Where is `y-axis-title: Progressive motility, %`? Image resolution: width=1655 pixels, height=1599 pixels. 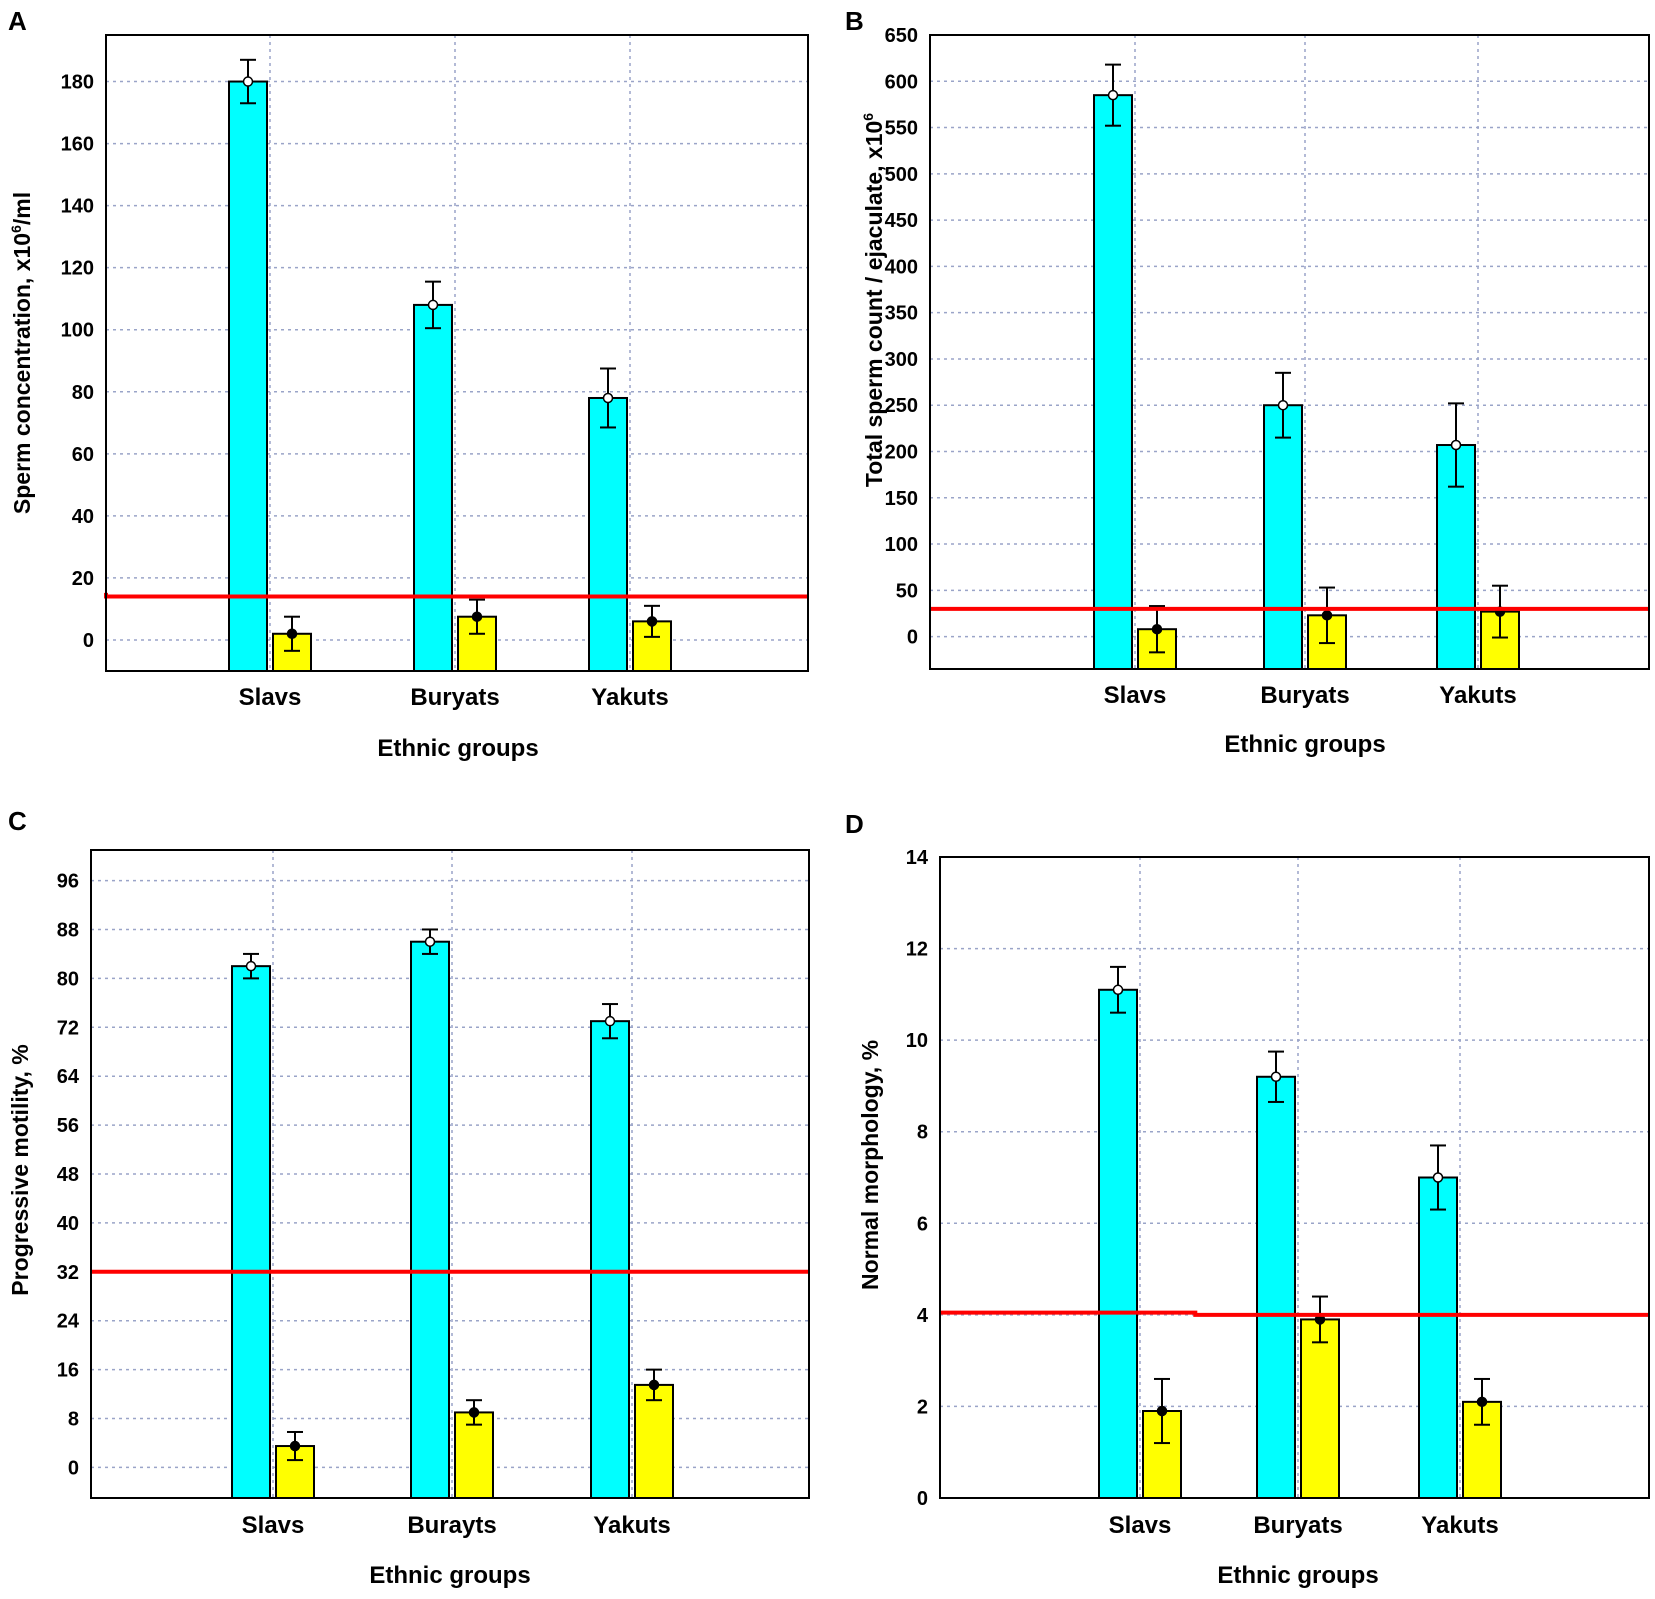
y-axis-title: Progressive motility, % is located at coordinates (20, 1169).